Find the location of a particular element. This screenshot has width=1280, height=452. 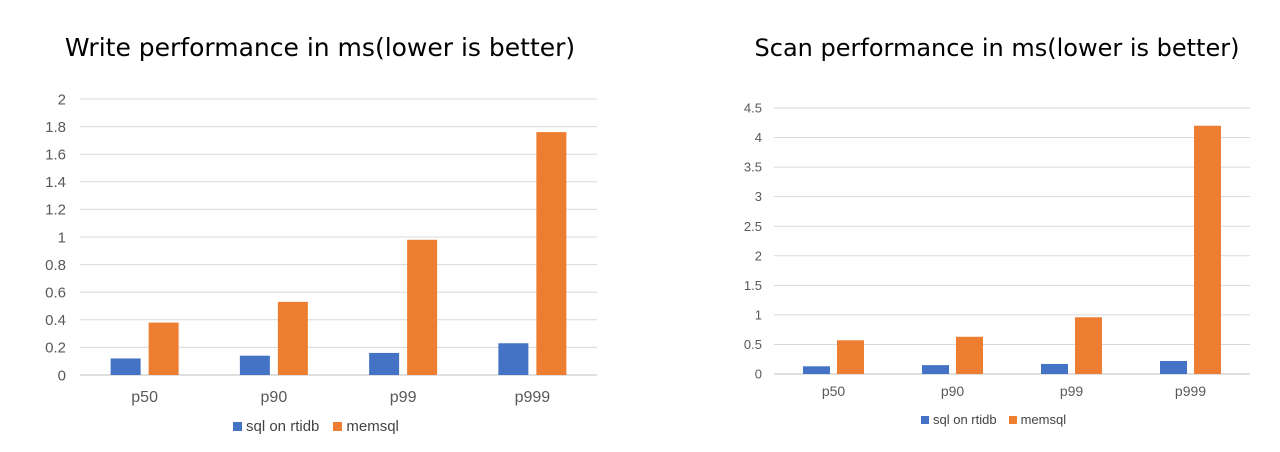

write-bar-sql-on-rtidb-p90 is located at coordinates (254, 365).